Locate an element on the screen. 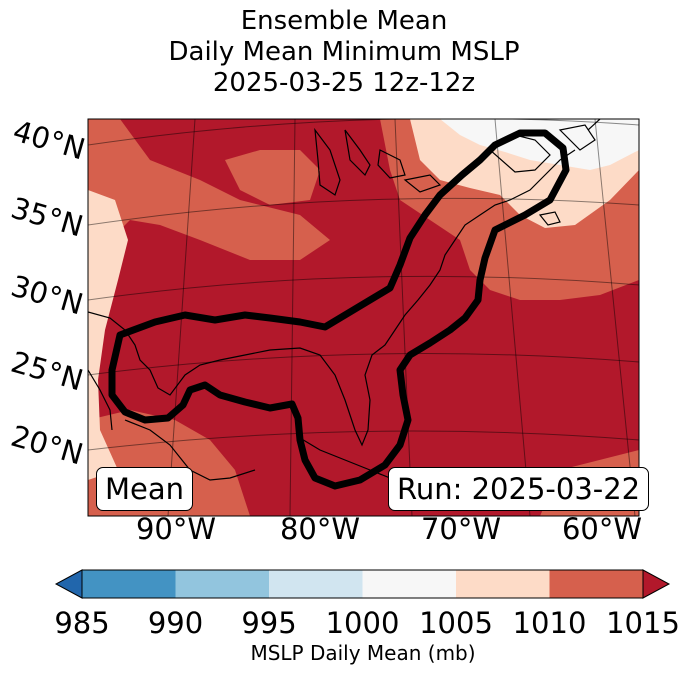  colorbar is located at coordinates (362, 584).